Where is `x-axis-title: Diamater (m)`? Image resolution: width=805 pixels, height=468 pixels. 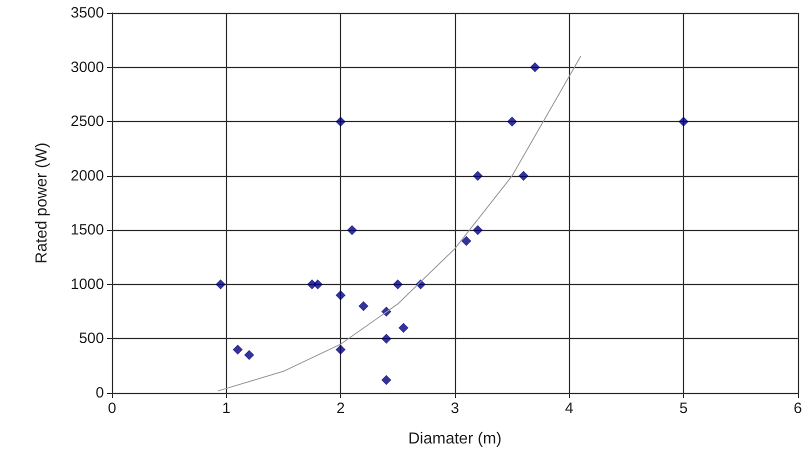
x-axis-title: Diamater (m) is located at coordinates (455, 439).